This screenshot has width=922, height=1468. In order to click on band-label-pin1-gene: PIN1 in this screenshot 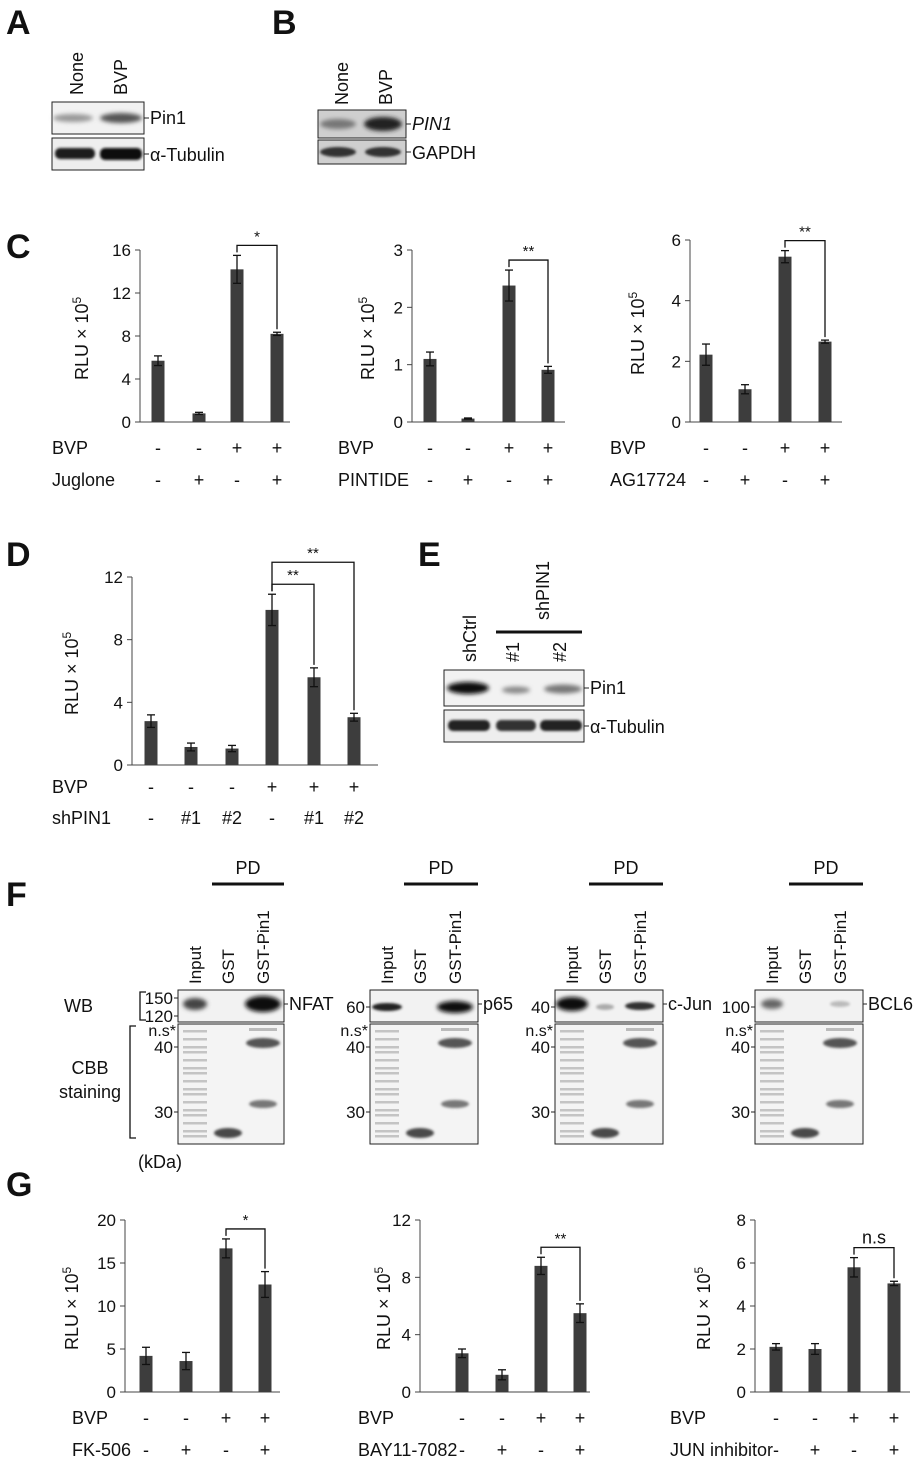, I will do `click(432, 124)`.